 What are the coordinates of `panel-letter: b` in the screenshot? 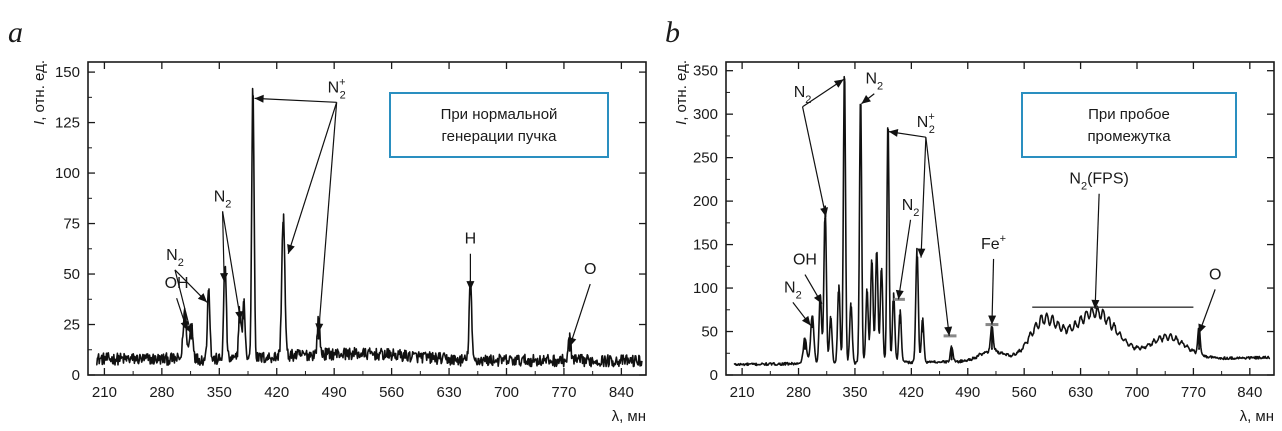 It's located at (672, 32).